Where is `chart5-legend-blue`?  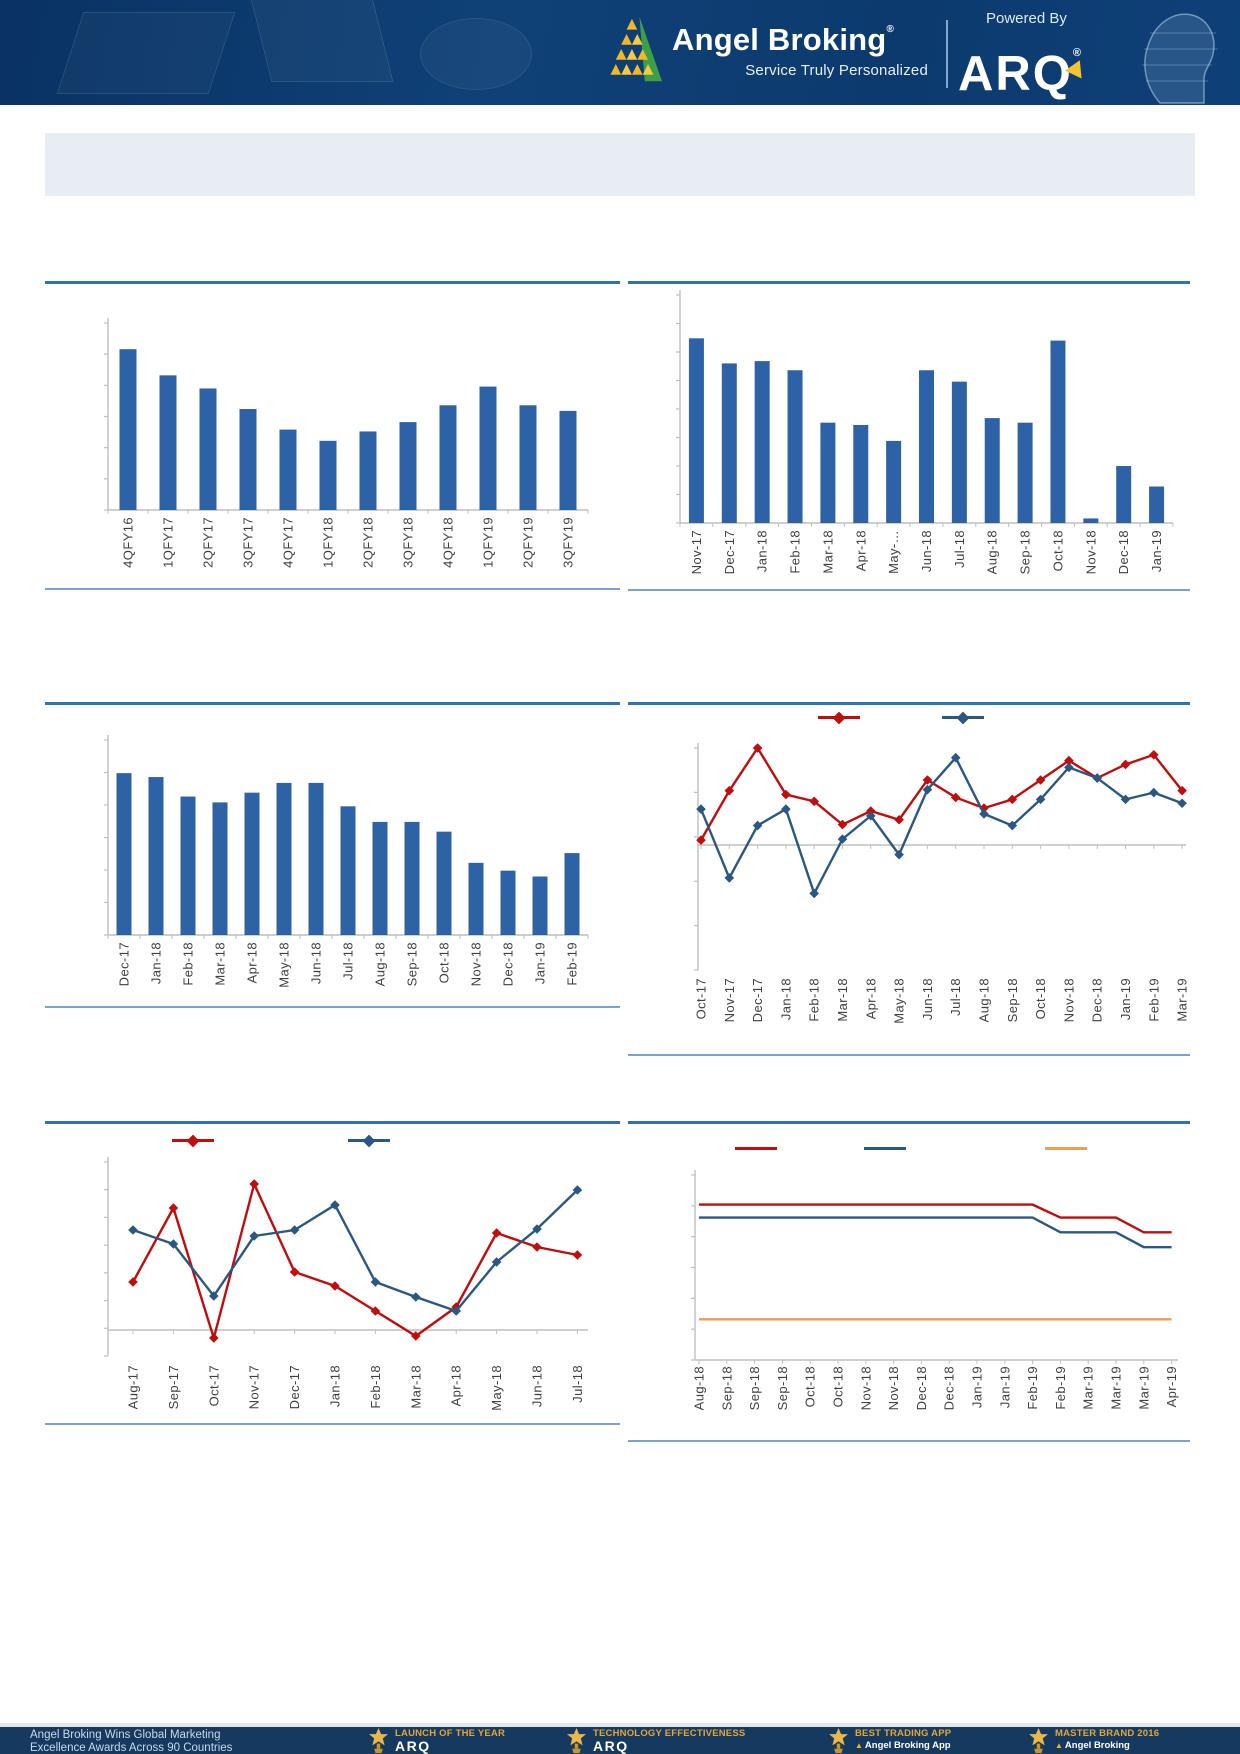 chart5-legend-blue is located at coordinates (372, 1140).